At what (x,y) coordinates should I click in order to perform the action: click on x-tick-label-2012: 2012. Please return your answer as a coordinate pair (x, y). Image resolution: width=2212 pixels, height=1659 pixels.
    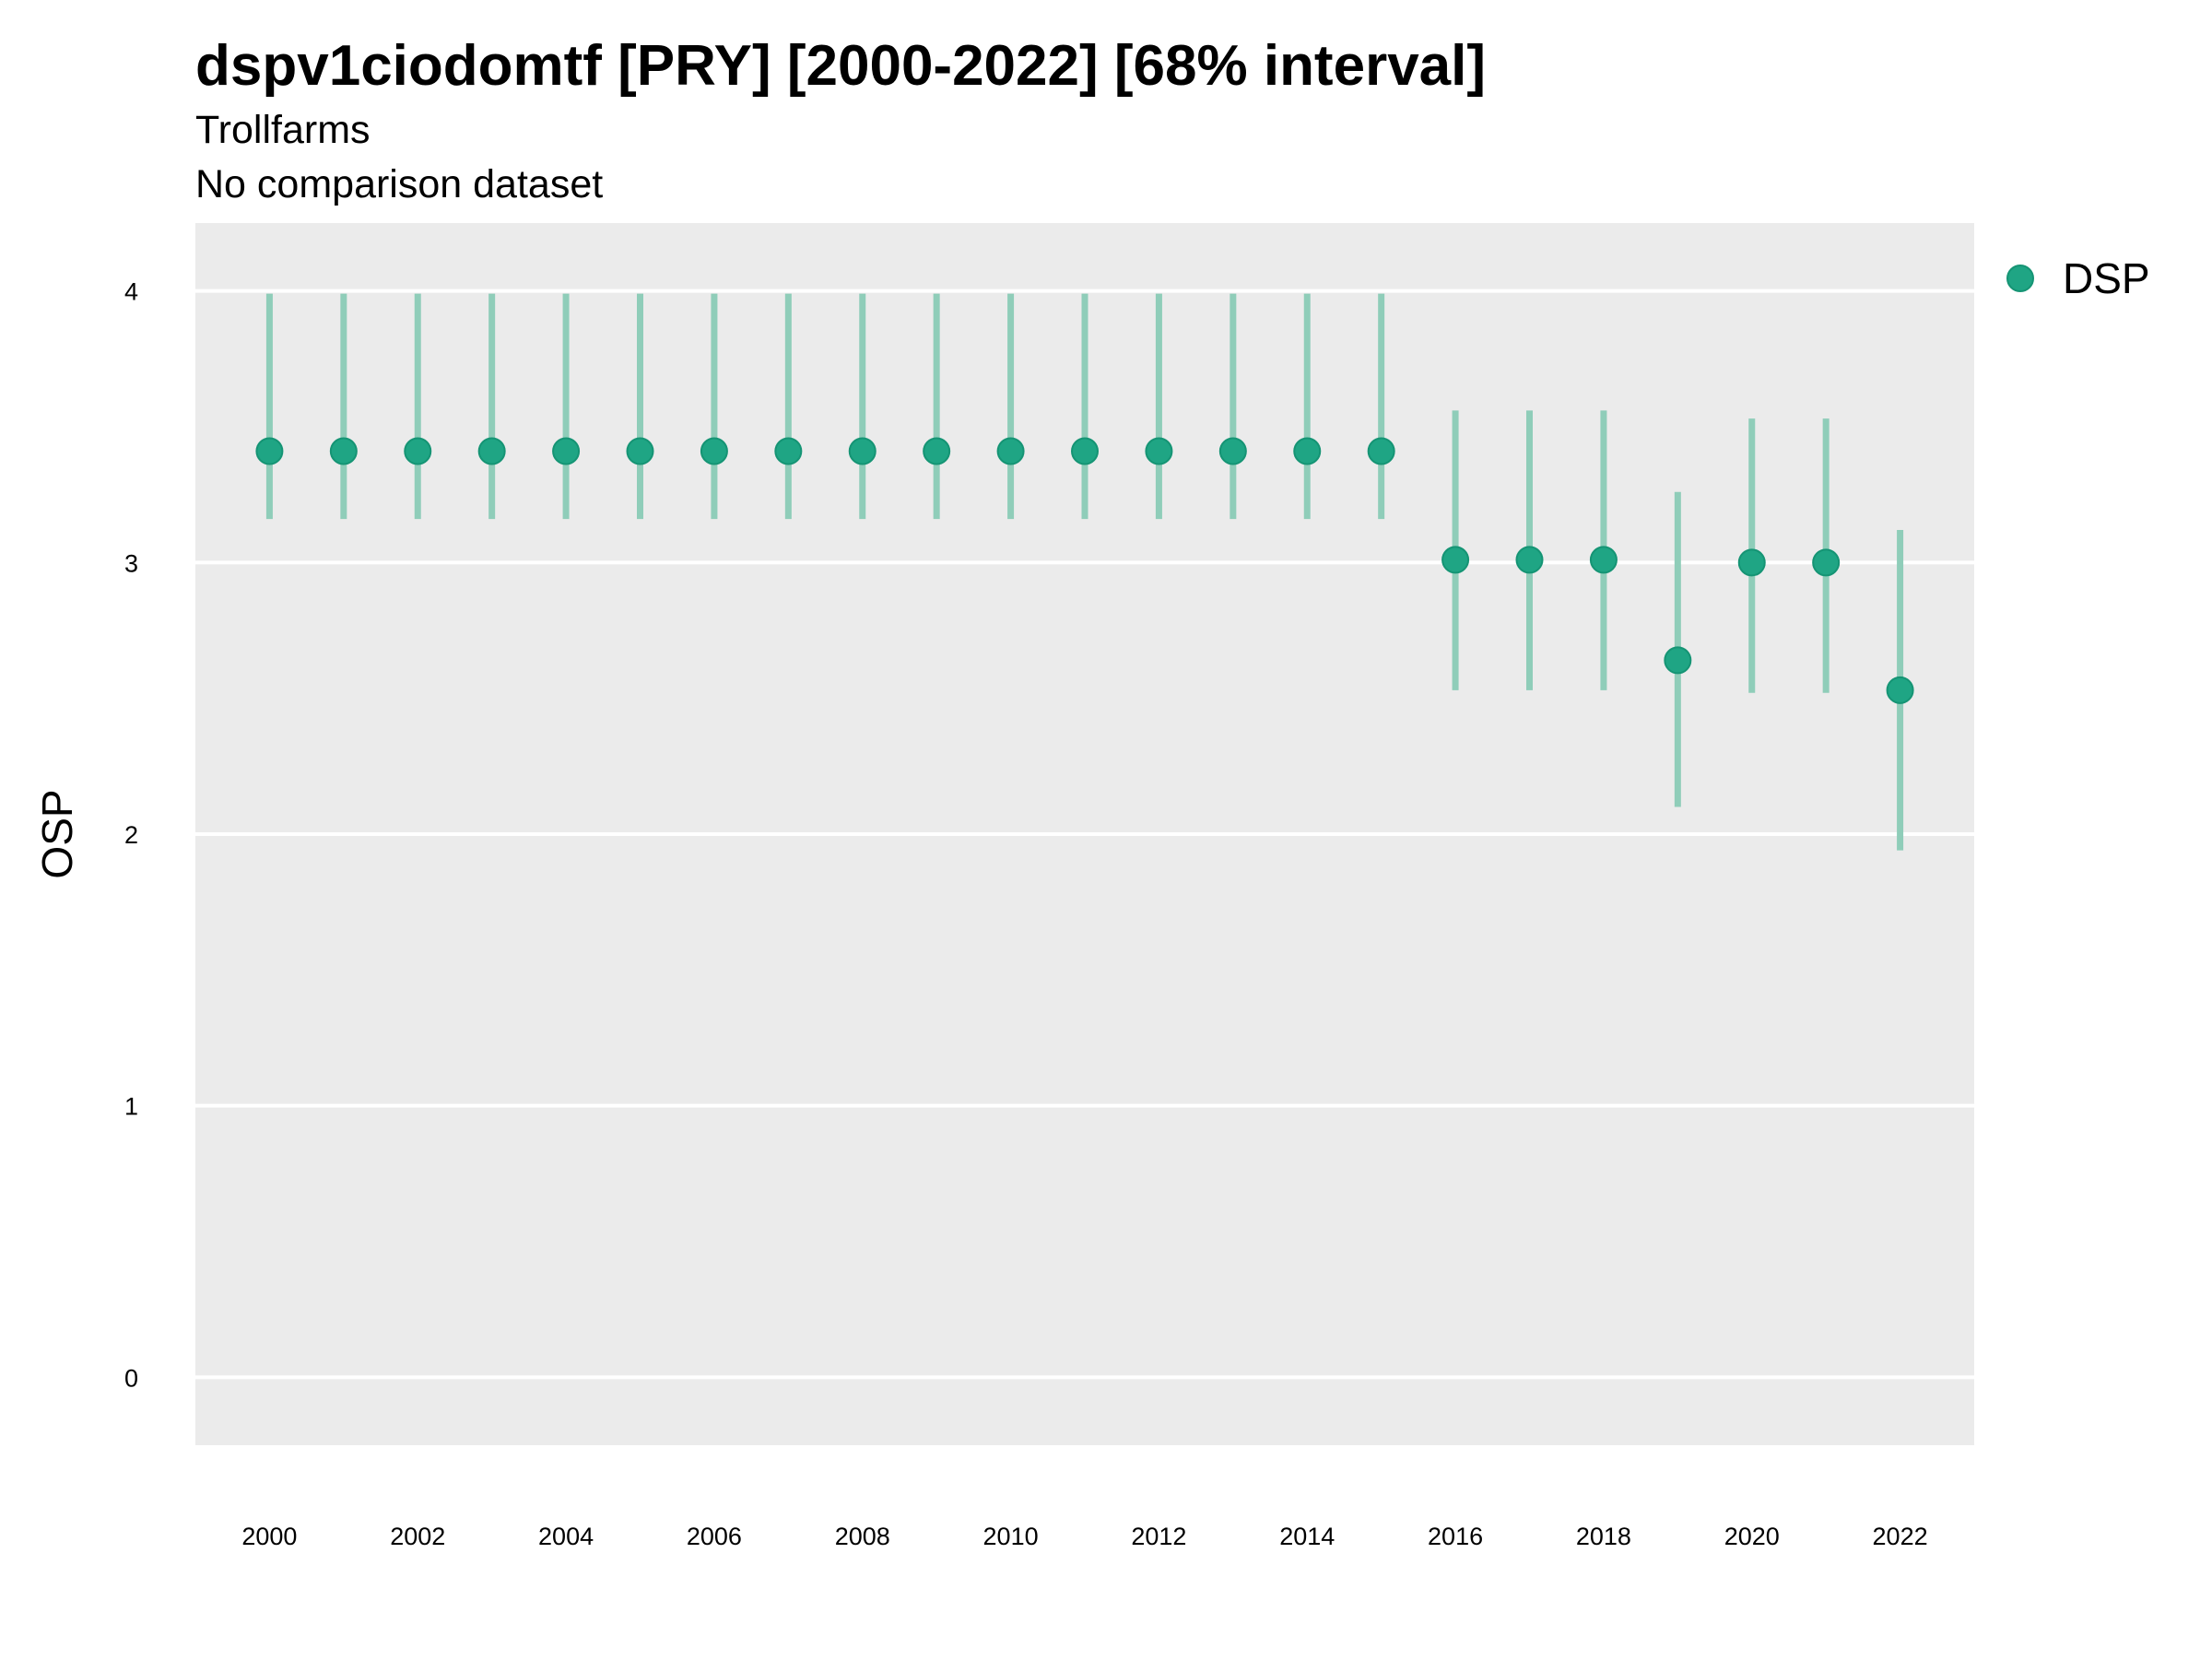
    Looking at the image, I should click on (1158, 1536).